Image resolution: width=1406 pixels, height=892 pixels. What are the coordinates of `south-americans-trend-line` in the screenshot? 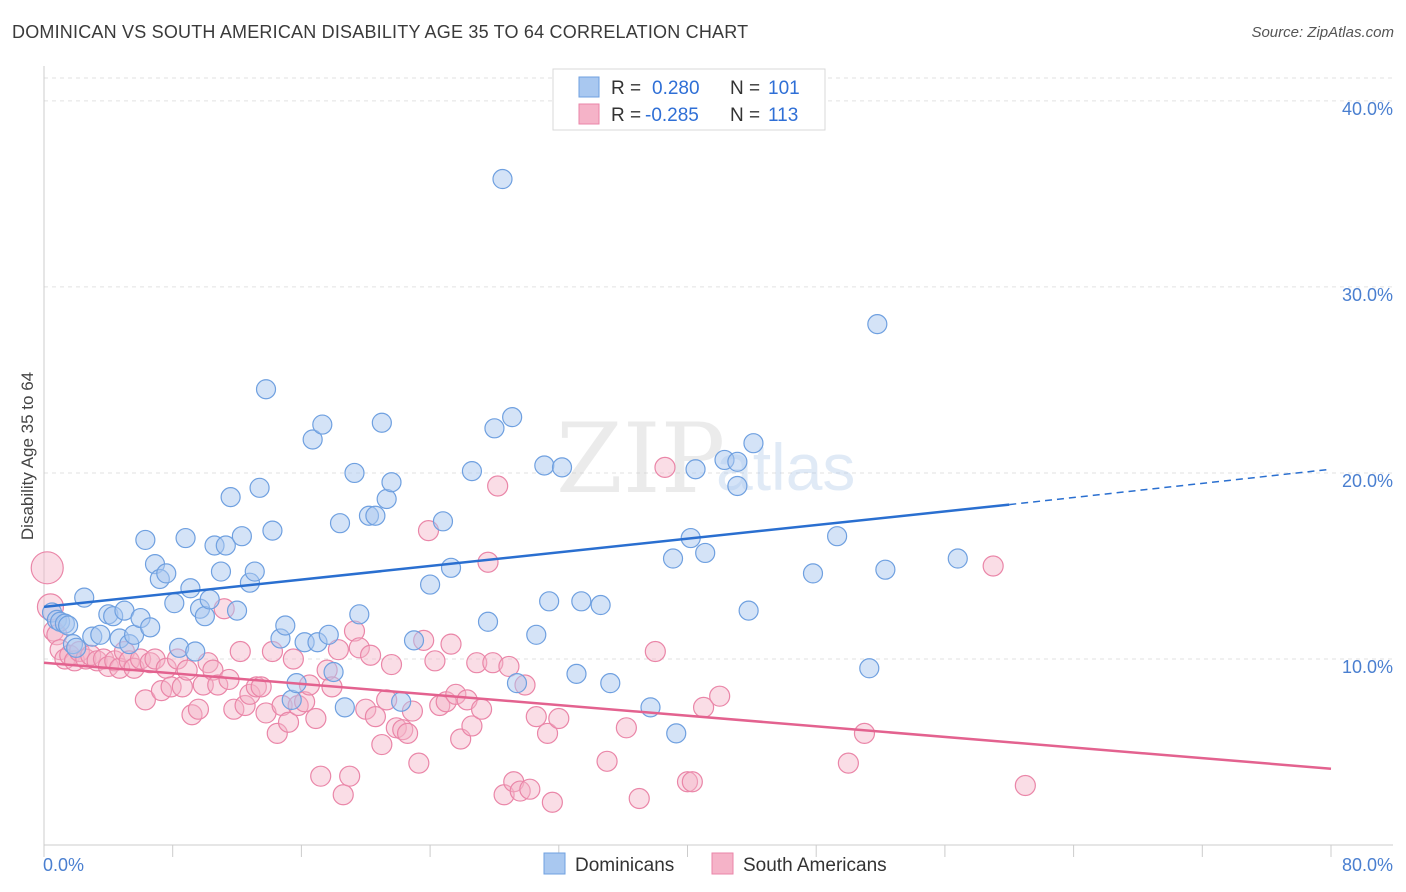 It's located at (687, 715).